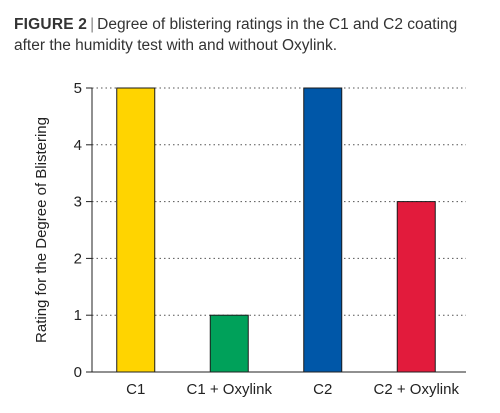  I want to click on y-tick-label: 0, so click(78, 372).